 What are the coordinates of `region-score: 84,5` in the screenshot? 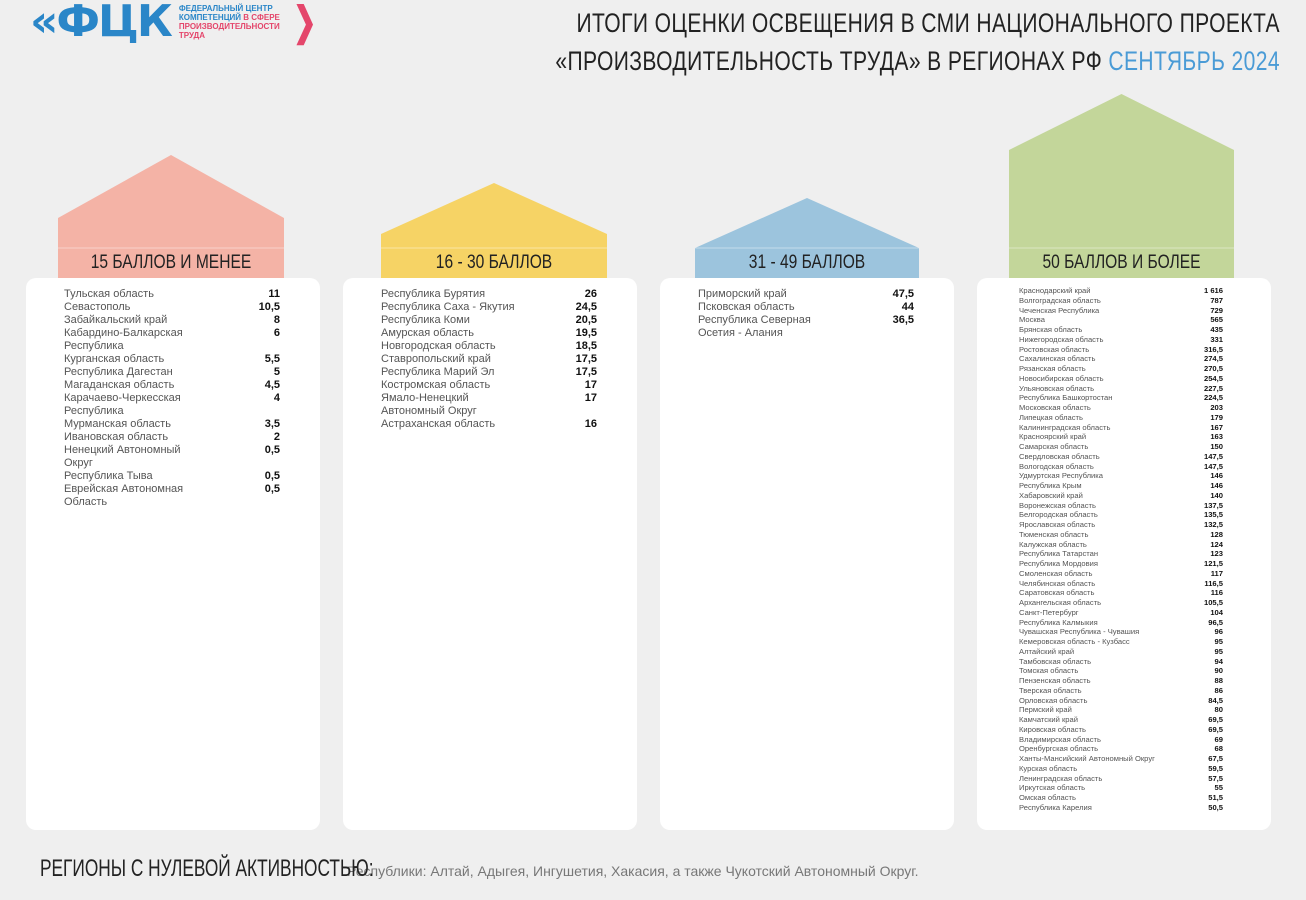 It's located at (1215, 700).